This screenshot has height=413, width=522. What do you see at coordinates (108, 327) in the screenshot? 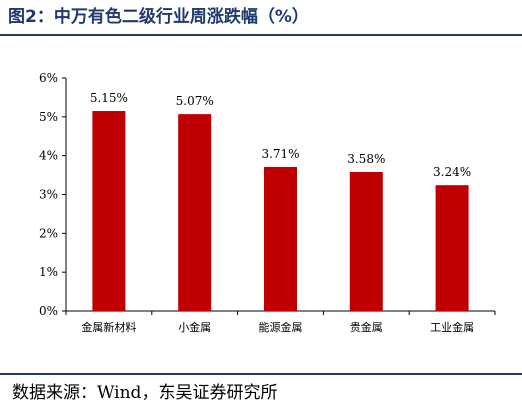
I see `category-label: 金属新材料` at bounding box center [108, 327].